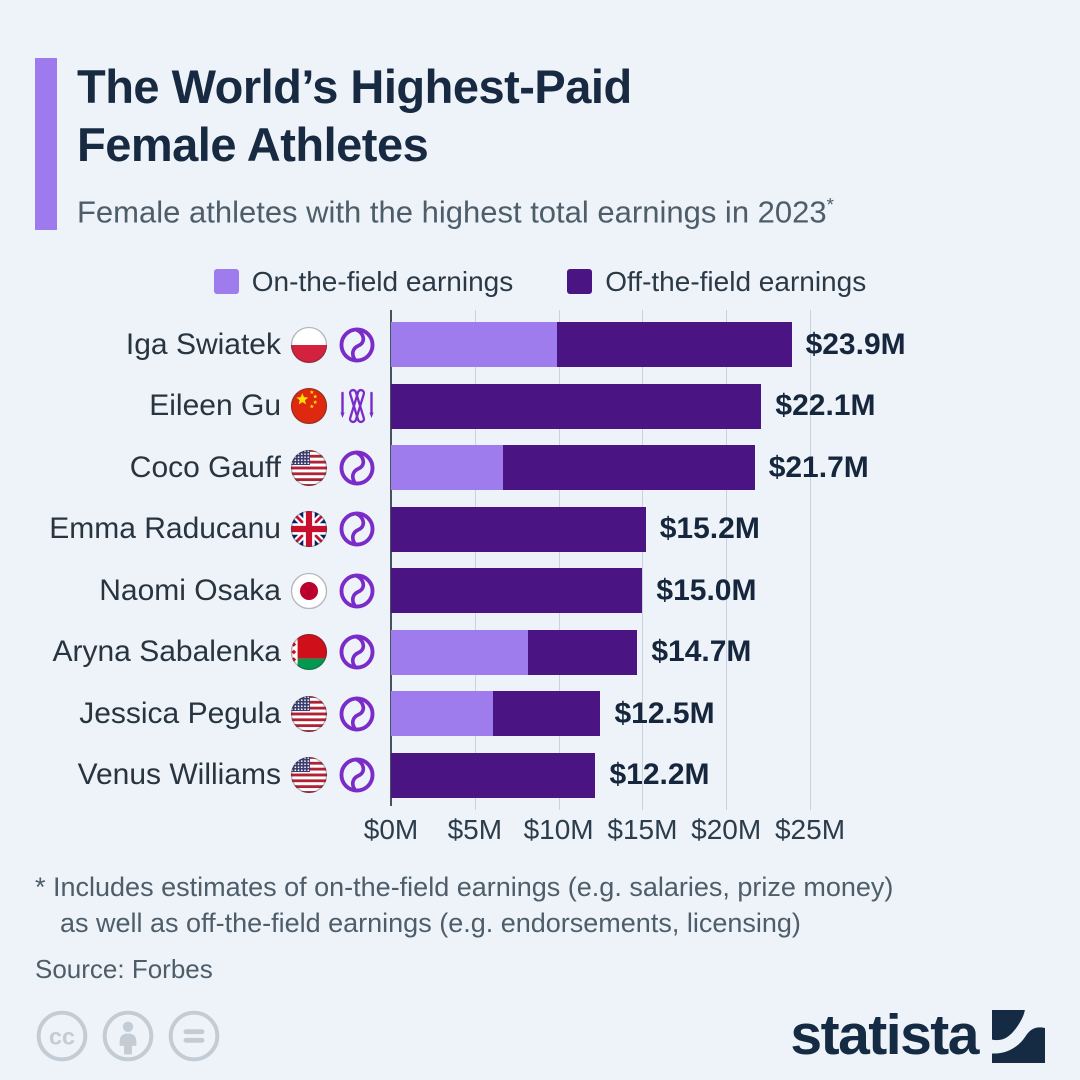  Describe the element at coordinates (194, 1038) in the screenshot. I see `equals-icon` at that location.